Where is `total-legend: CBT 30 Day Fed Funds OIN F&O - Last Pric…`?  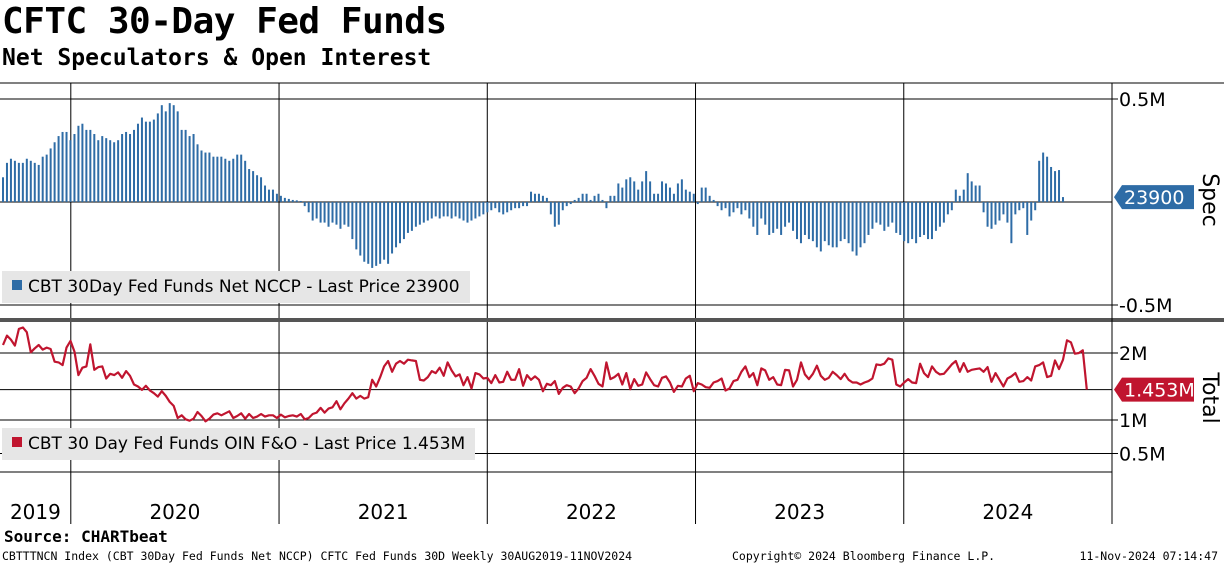
total-legend: CBT 30 Day Fed Funds OIN F&O - Last Pric… is located at coordinates (239, 444).